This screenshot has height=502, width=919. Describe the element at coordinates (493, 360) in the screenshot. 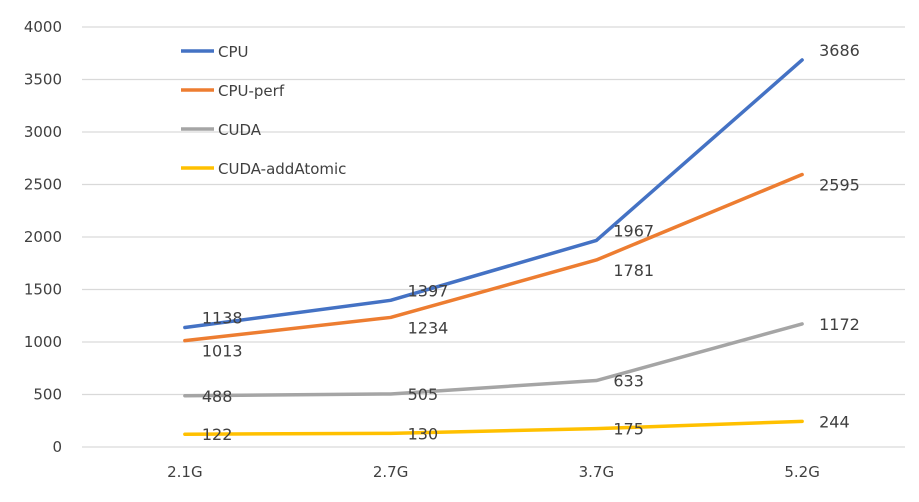

I see `series-line-cuda` at that location.